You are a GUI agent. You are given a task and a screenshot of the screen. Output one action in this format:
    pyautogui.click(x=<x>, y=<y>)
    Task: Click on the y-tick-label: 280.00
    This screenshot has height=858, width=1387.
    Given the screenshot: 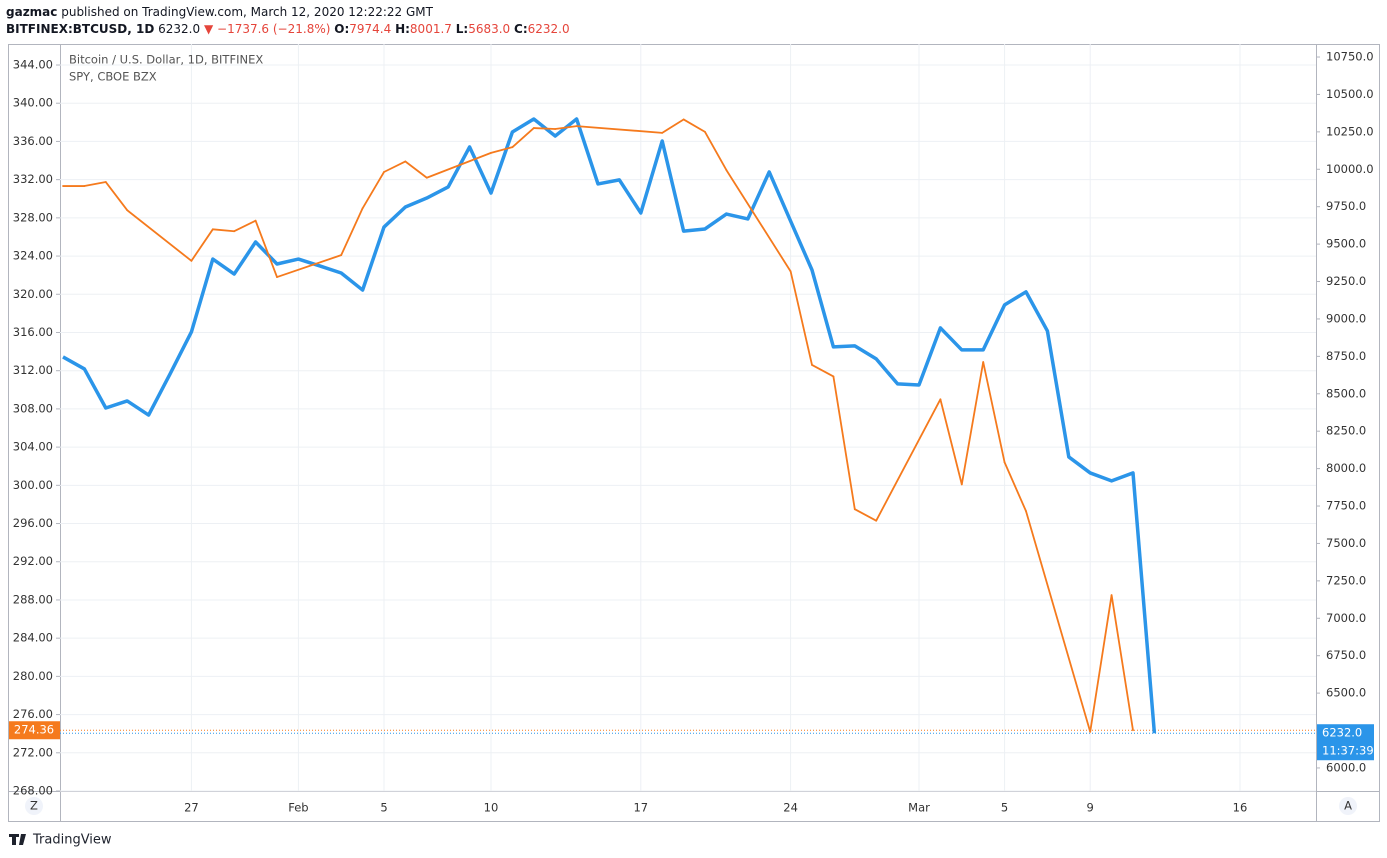 What is the action you would take?
    pyautogui.click(x=33, y=676)
    